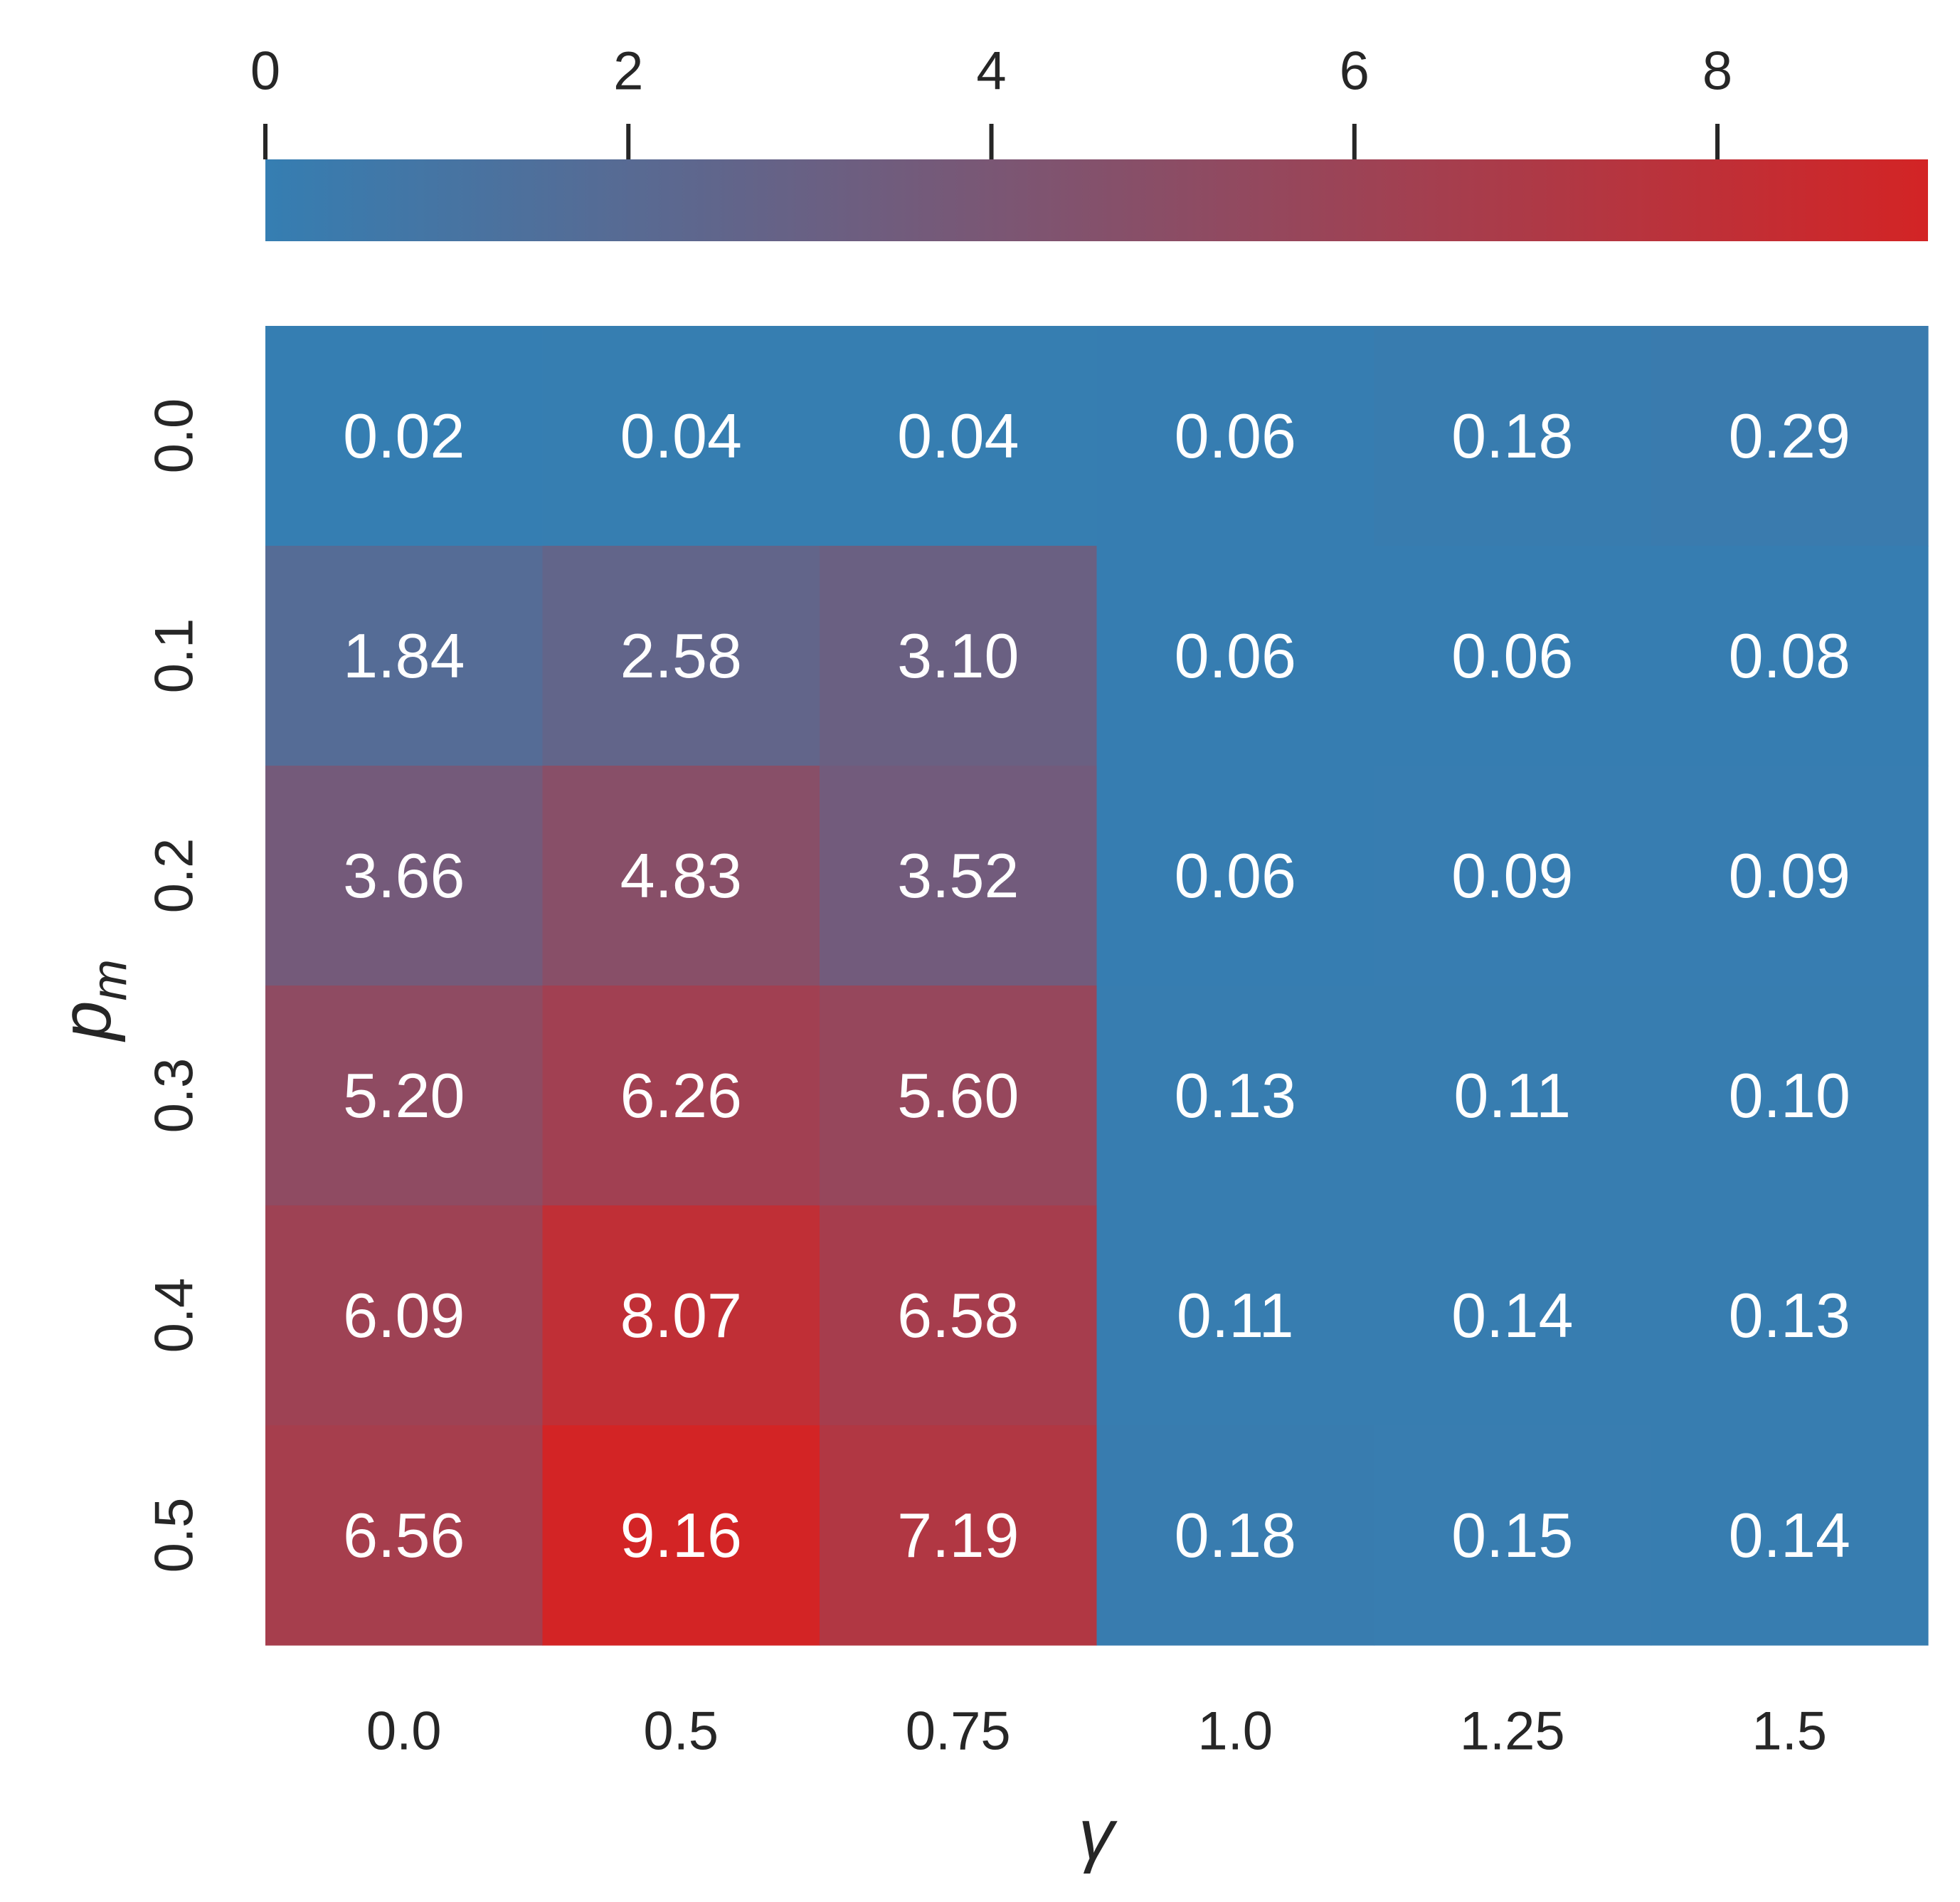  Describe the element at coordinates (265, 71) in the screenshot. I see `colorbar-tick-label: 0` at that location.